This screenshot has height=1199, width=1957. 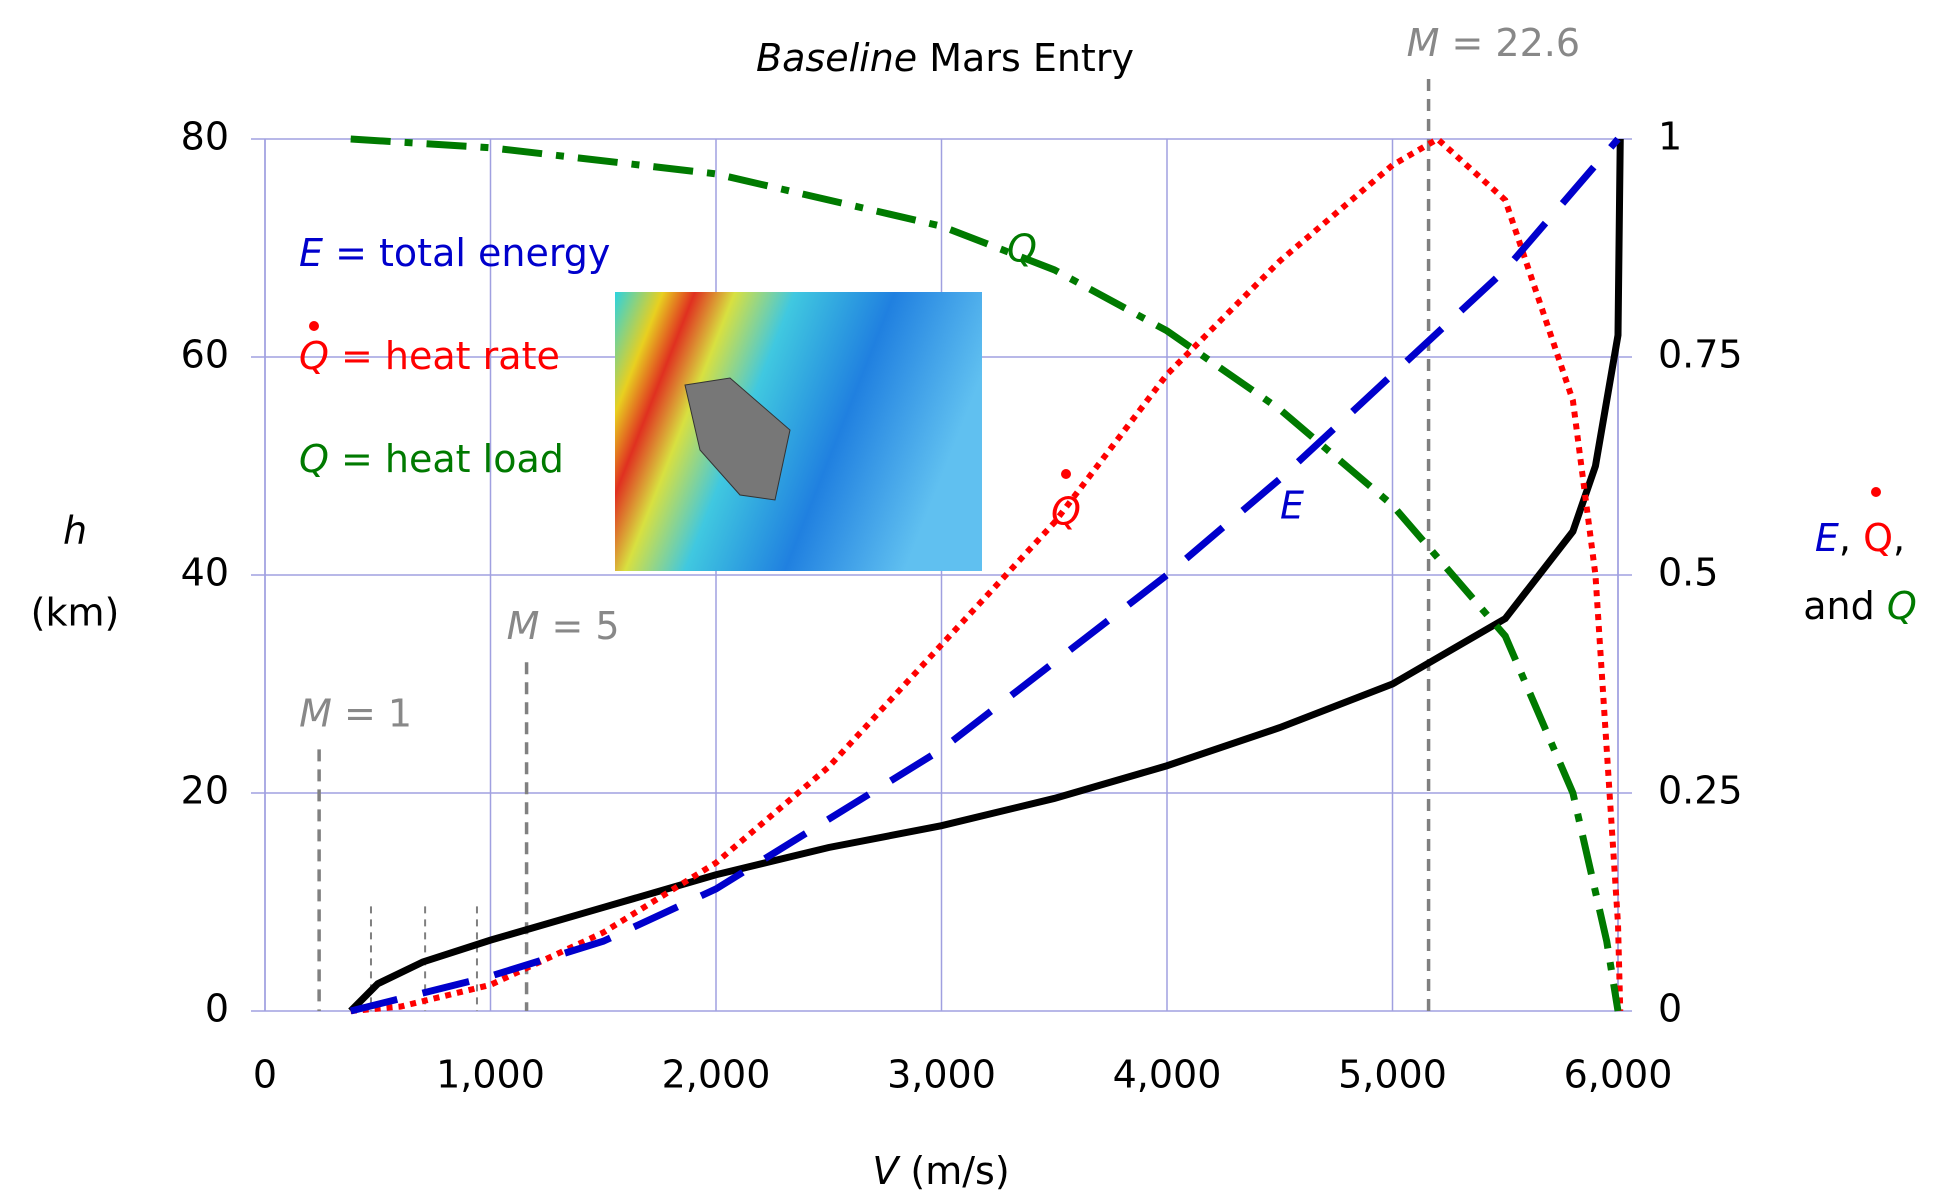 I want to click on inset-image, so click(x=798, y=431).